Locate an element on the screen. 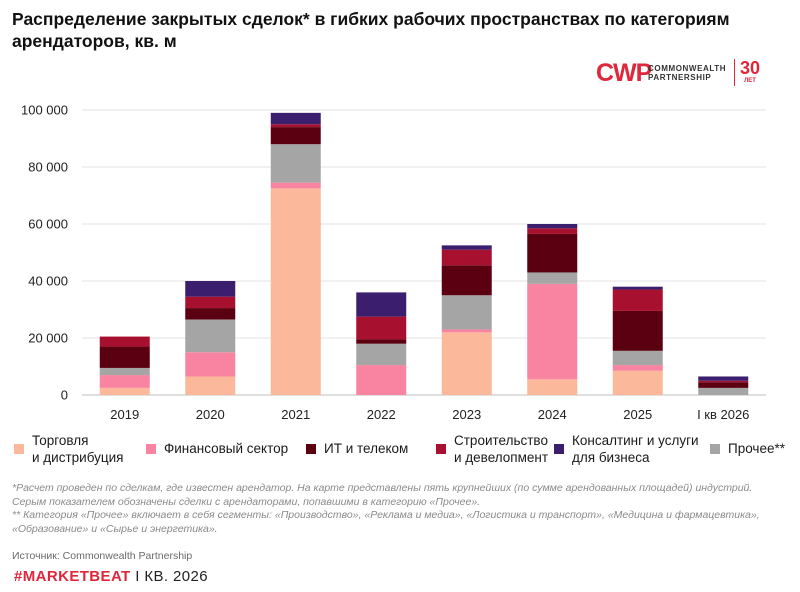  bar-segment-2020-s2 is located at coordinates (210, 336).